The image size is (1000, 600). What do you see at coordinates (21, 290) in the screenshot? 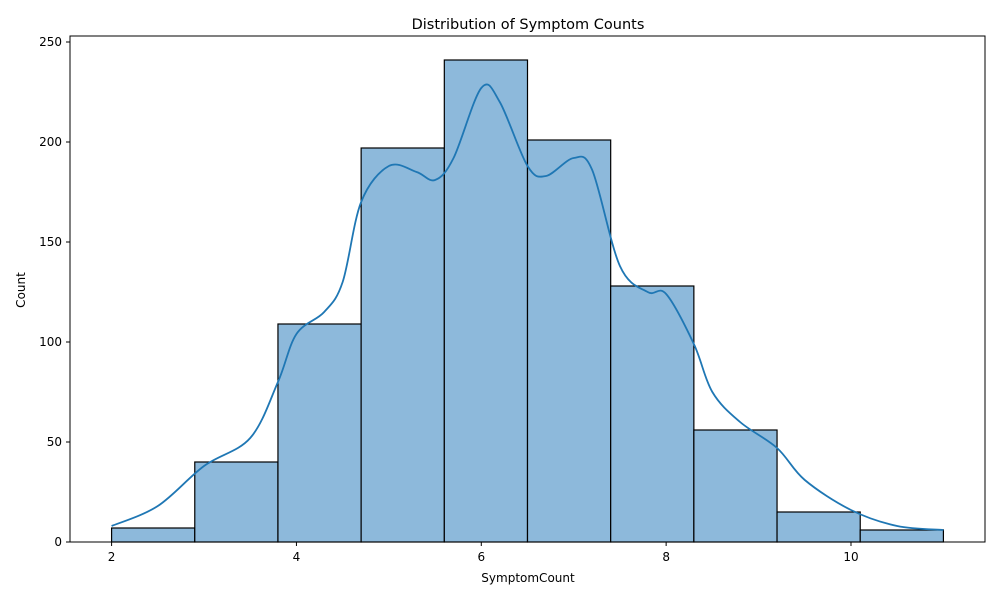
I see `y-axis-label: Count` at bounding box center [21, 290].